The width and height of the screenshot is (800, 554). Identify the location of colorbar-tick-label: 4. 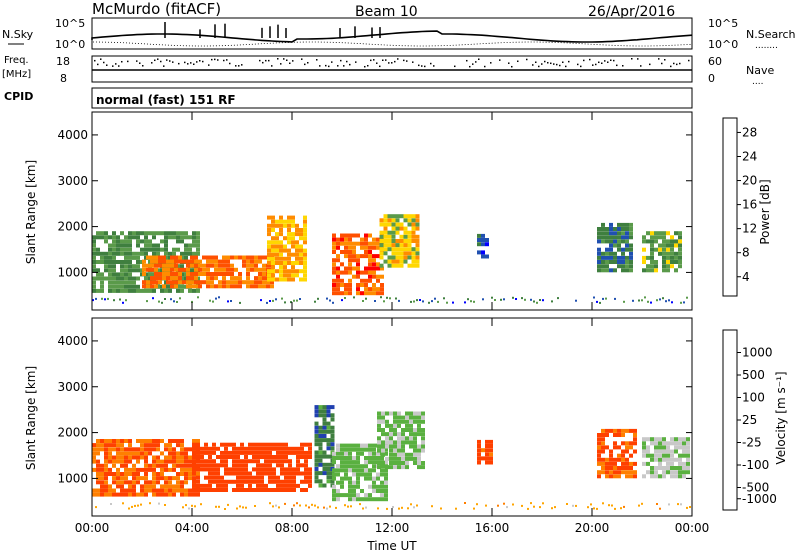
(746, 277).